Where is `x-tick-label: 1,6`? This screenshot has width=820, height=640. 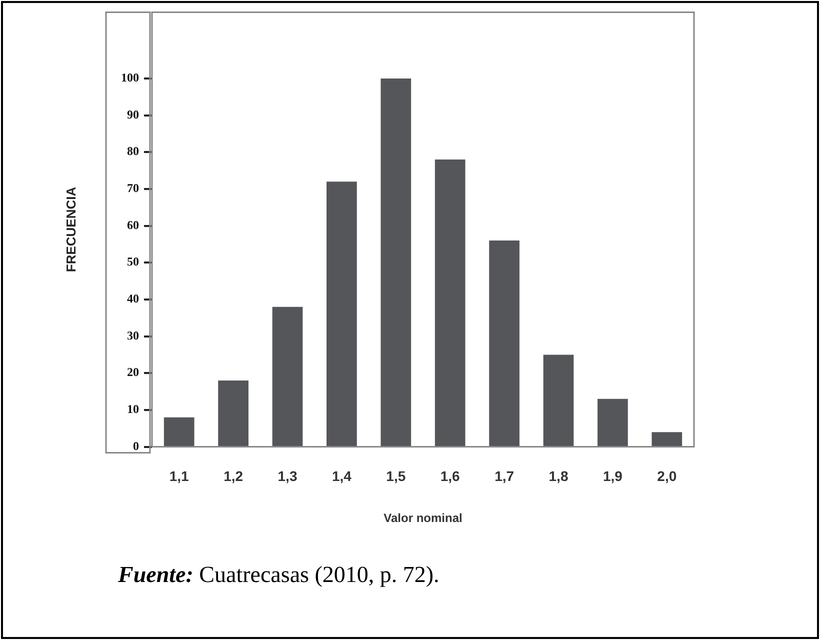
x-tick-label: 1,6 is located at coordinates (450, 476).